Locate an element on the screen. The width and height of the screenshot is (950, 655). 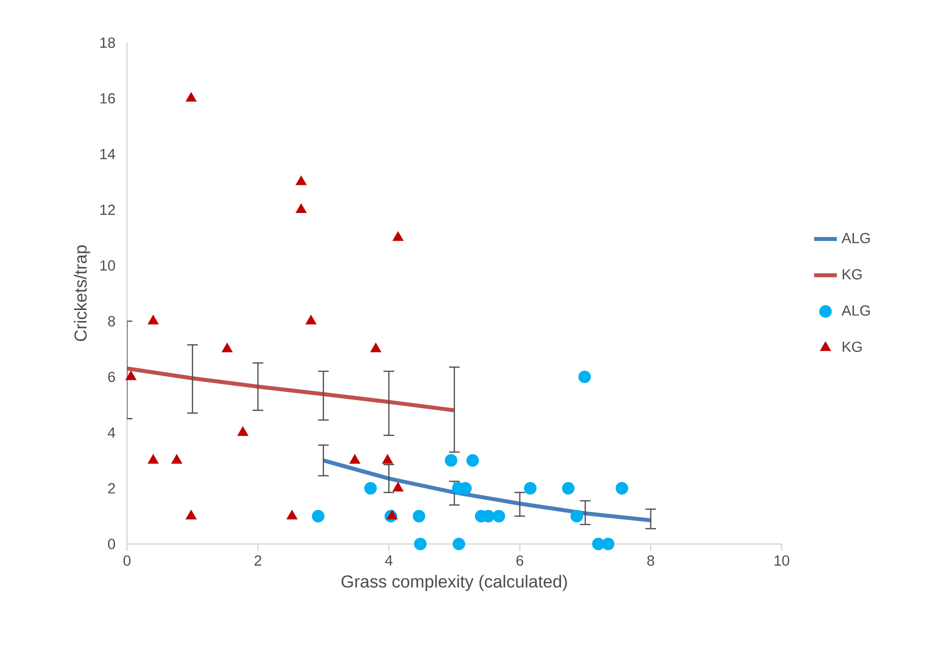
y-tick-label: 18 is located at coordinates (107, 42).